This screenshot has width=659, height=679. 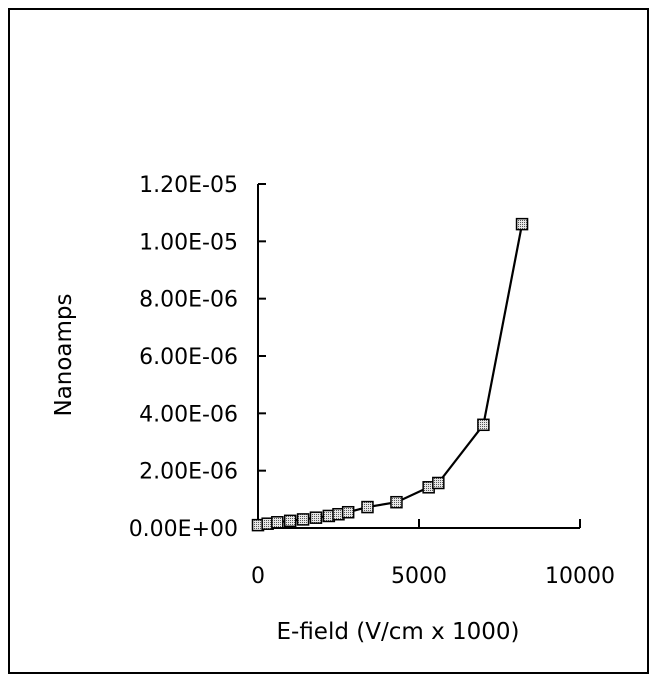 What do you see at coordinates (188, 472) in the screenshot?
I see `y-tick-label: 2.00E-06` at bounding box center [188, 472].